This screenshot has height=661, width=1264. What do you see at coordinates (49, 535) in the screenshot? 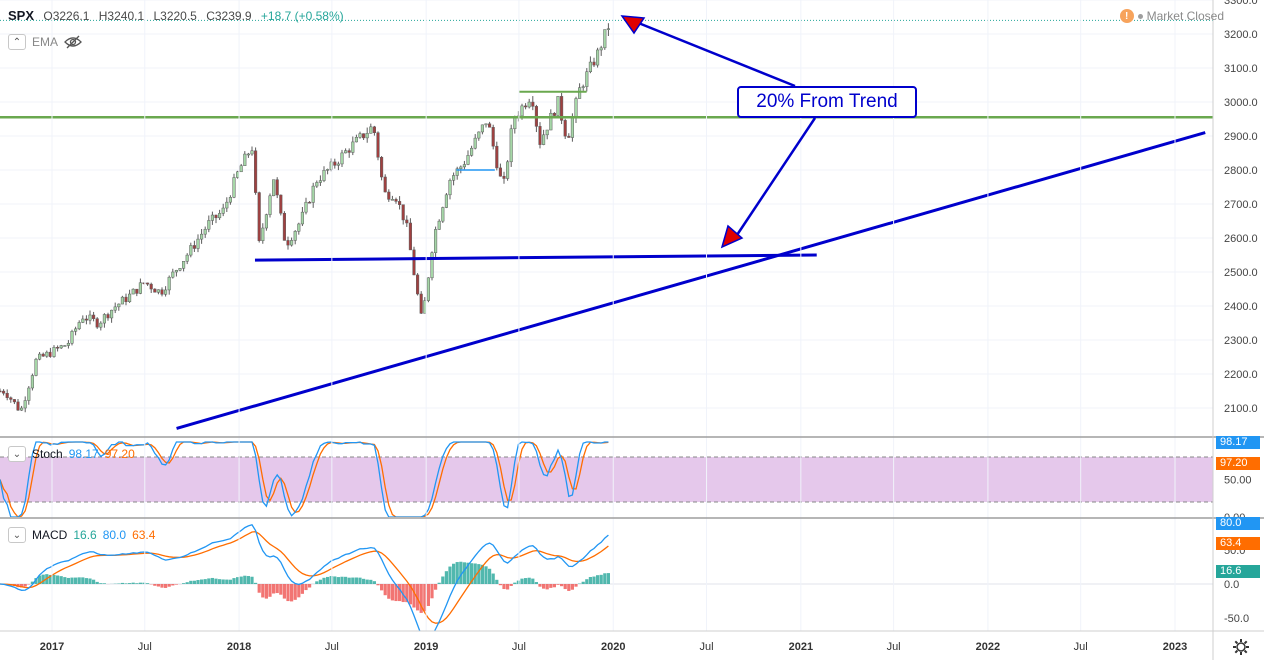
I see `macd-label: MACD` at bounding box center [49, 535].